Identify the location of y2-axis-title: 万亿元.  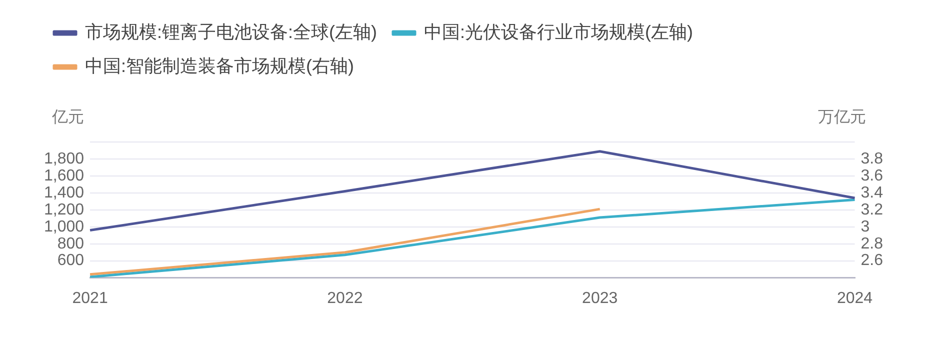
(842, 117).